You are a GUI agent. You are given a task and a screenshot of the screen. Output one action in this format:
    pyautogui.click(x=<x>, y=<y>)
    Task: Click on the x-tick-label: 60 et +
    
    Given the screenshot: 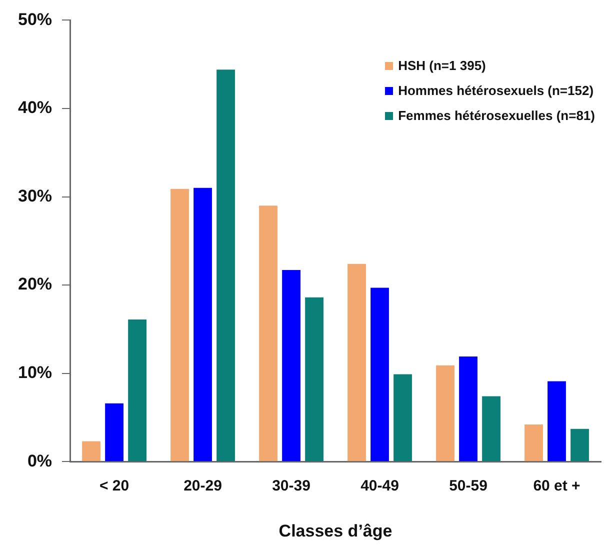 What is the action you would take?
    pyautogui.click(x=557, y=486)
    